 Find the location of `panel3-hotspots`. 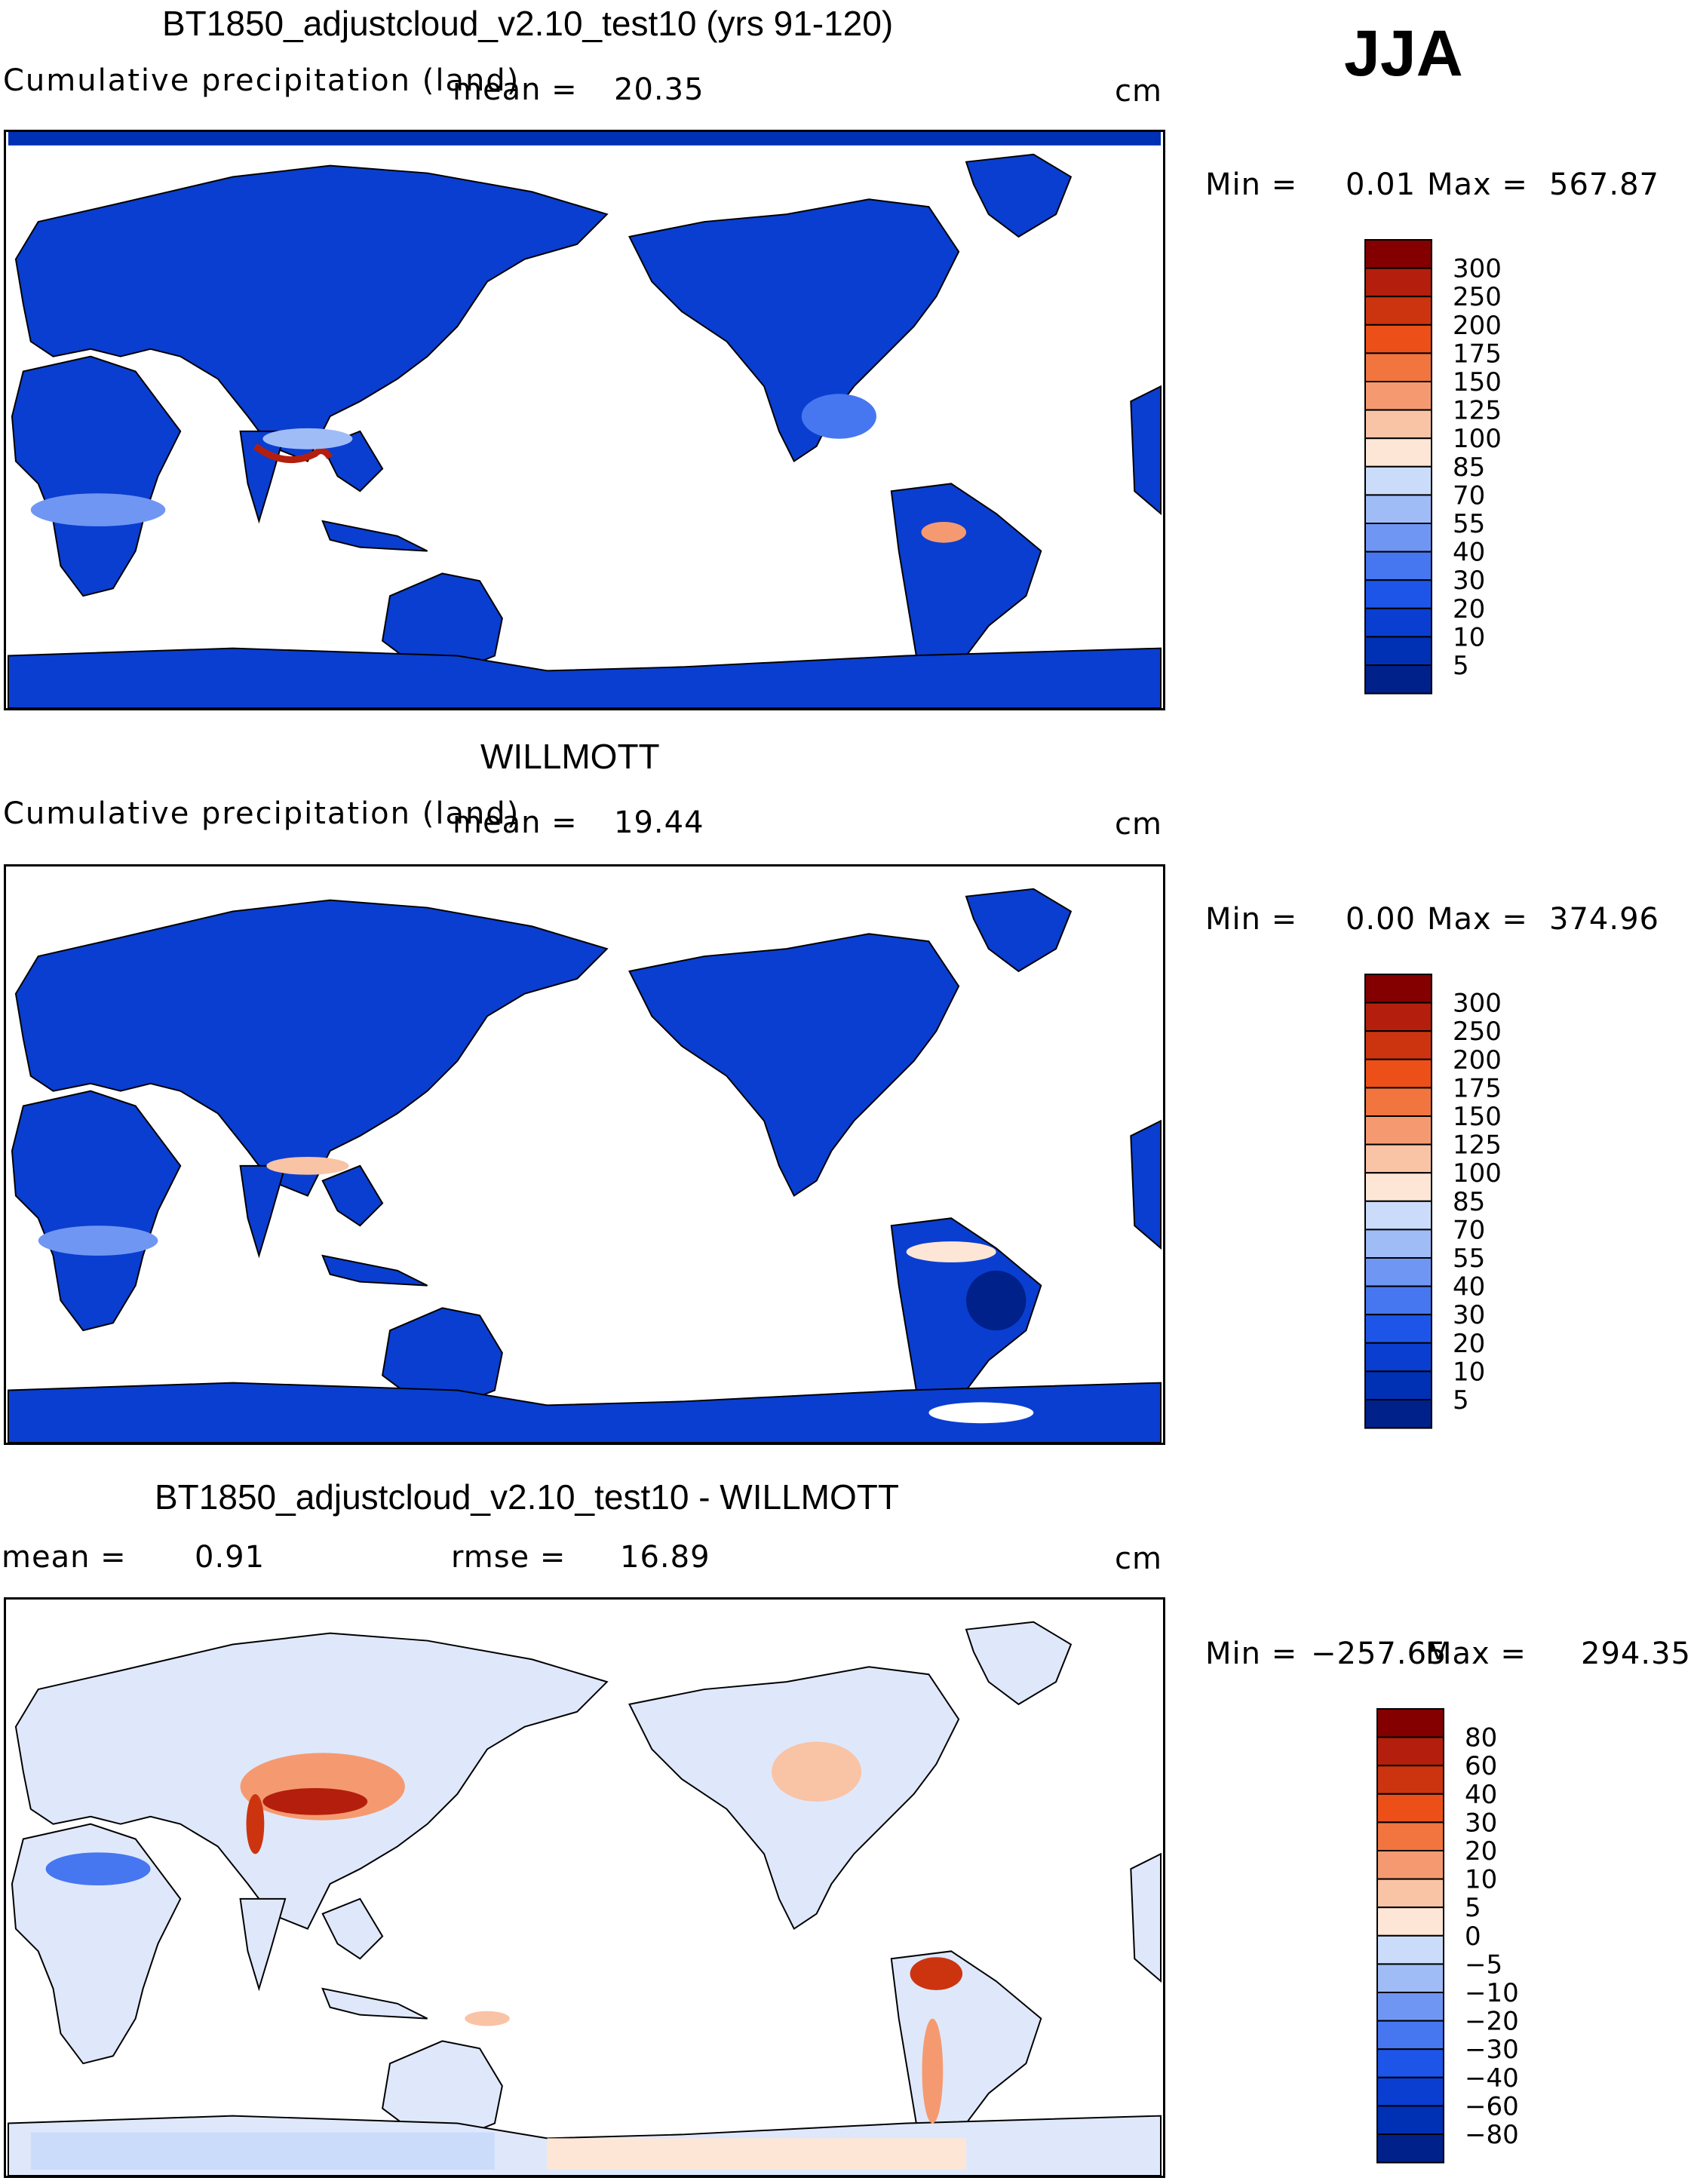

panel3-hotspots is located at coordinates (499, 1955).